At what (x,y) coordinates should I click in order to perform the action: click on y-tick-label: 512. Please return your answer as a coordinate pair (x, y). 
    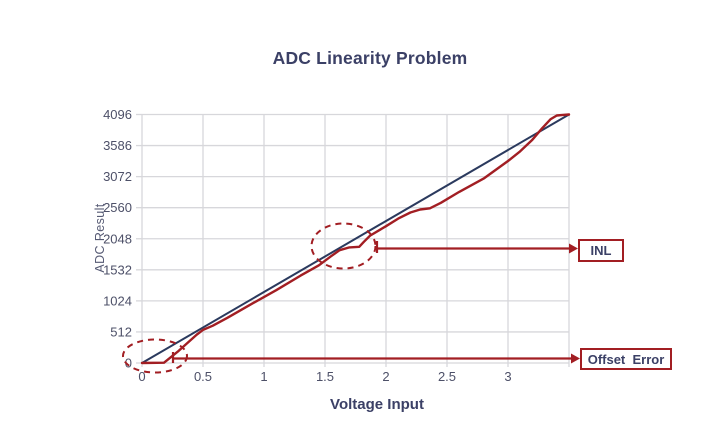
    Looking at the image, I should click on (121, 331).